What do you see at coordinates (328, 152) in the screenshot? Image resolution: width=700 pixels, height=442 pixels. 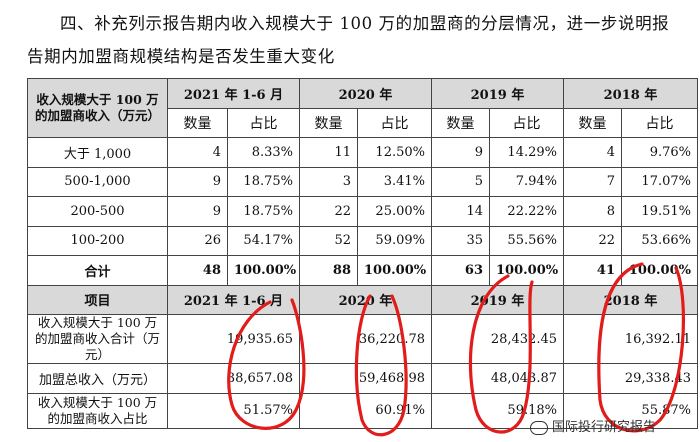 I see `cell-count: 11` at bounding box center [328, 152].